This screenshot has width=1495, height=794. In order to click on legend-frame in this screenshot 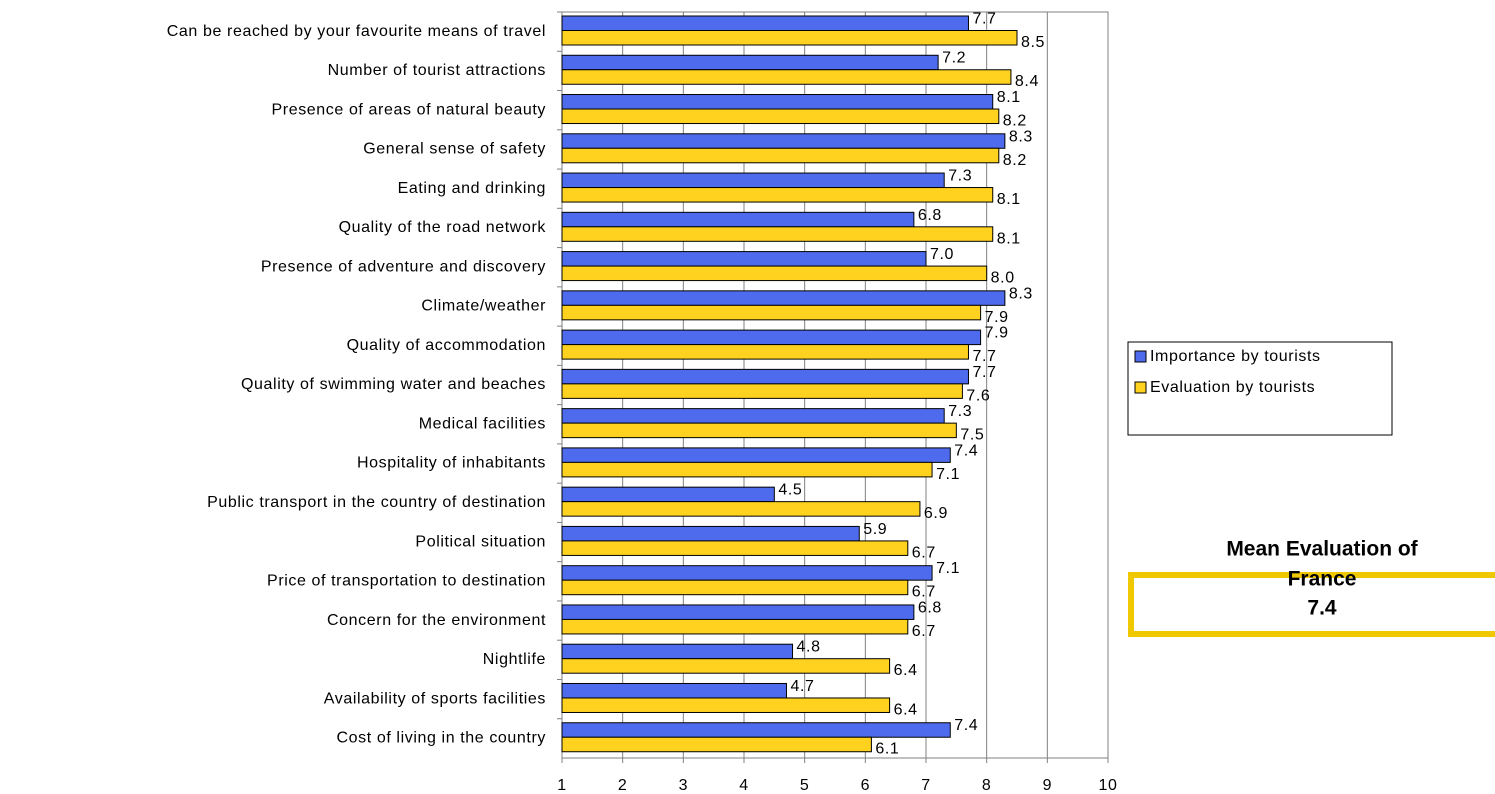, I will do `click(1260, 388)`.